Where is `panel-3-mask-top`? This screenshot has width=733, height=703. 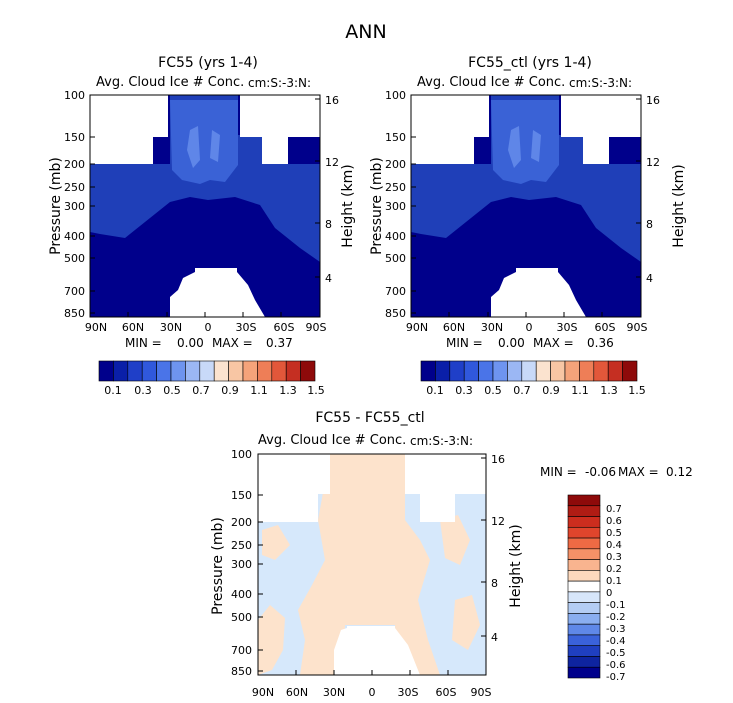
panel-3-mask-top is located at coordinates (372, 488).